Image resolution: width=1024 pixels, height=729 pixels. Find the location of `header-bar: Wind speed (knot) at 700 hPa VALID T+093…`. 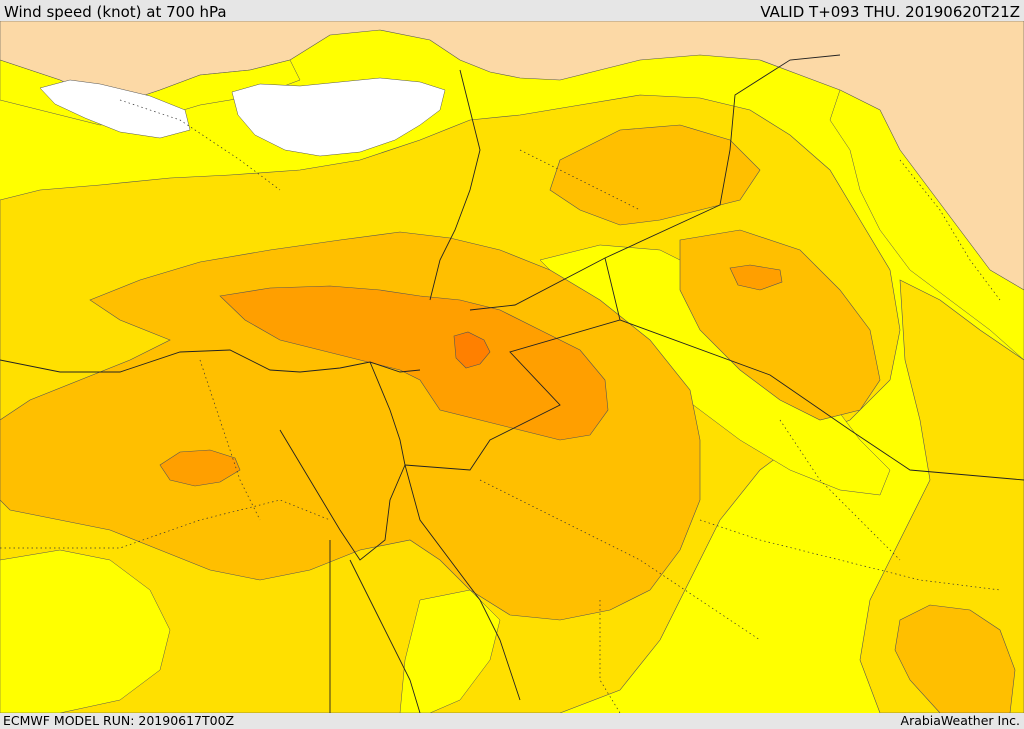

header-bar: Wind speed (knot) at 700 hPa VALID T+093… is located at coordinates (512, 10).